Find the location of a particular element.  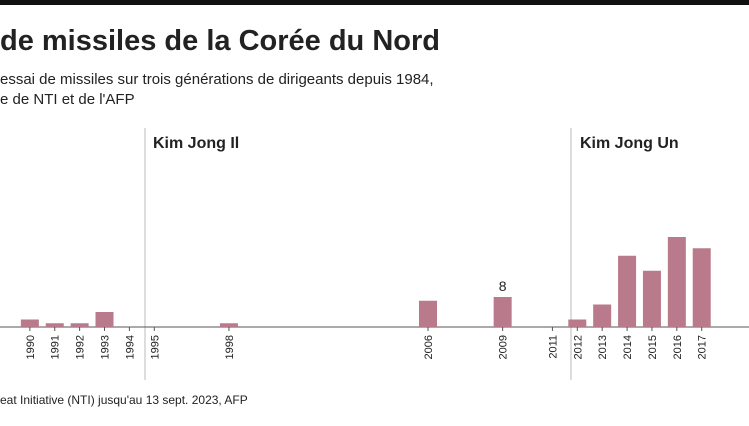

x-tick-label: 1998 is located at coordinates (230, 347).